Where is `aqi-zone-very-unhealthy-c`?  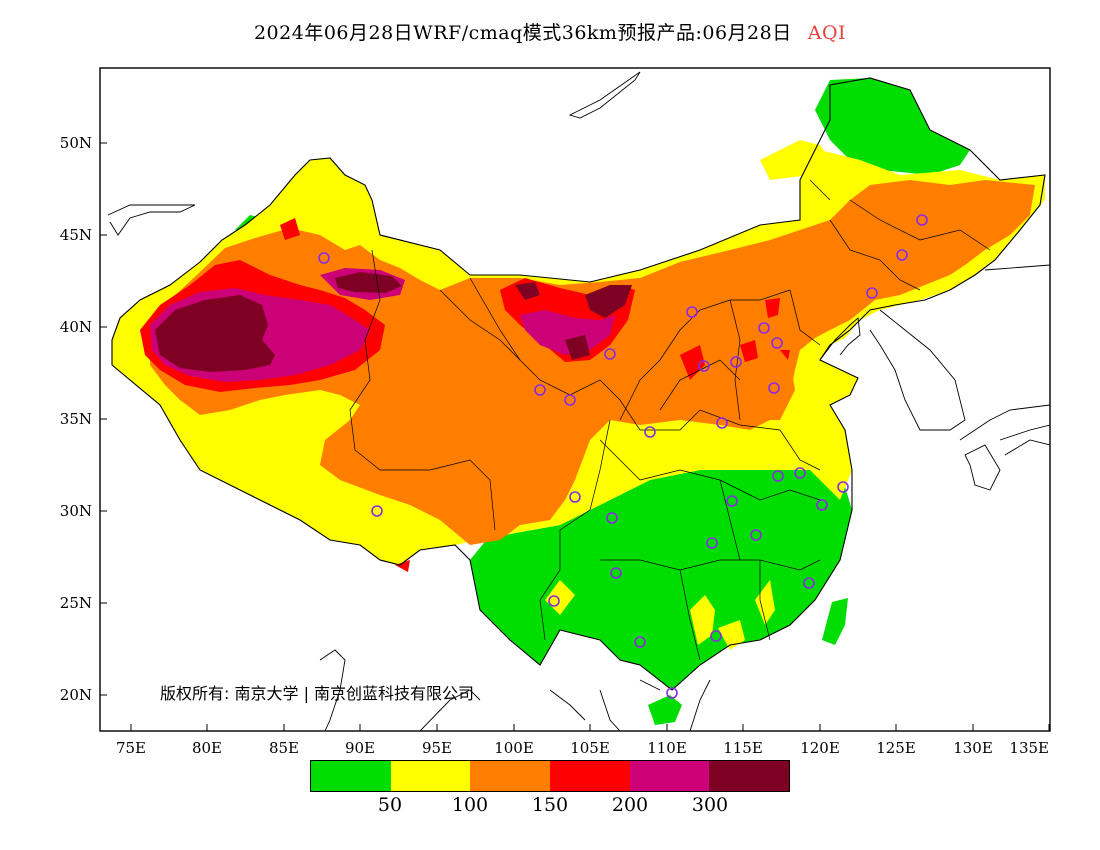
aqi-zone-very-unhealthy-c is located at coordinates (567, 332).